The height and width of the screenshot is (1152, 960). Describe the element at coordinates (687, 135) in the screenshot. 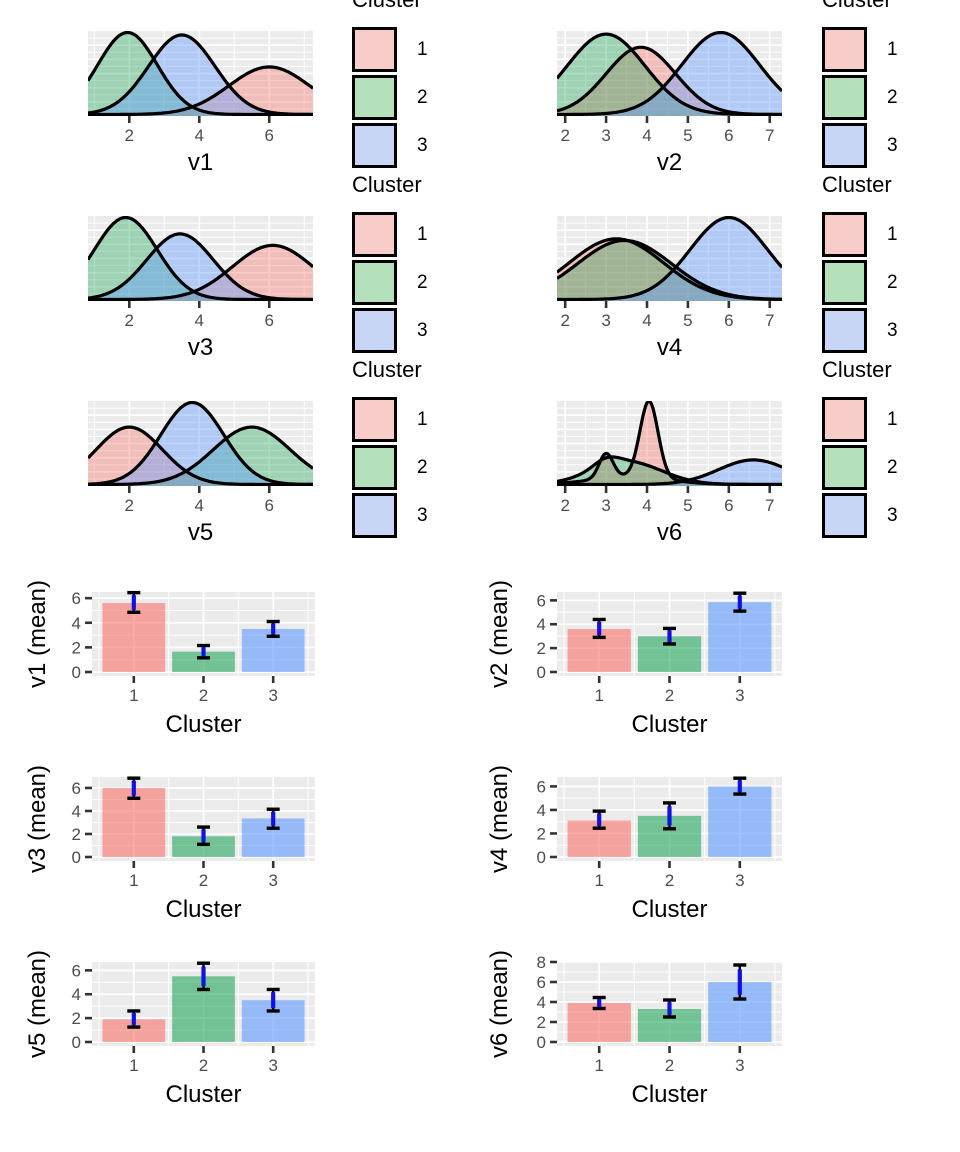

I see `svg-text: 5` at that location.